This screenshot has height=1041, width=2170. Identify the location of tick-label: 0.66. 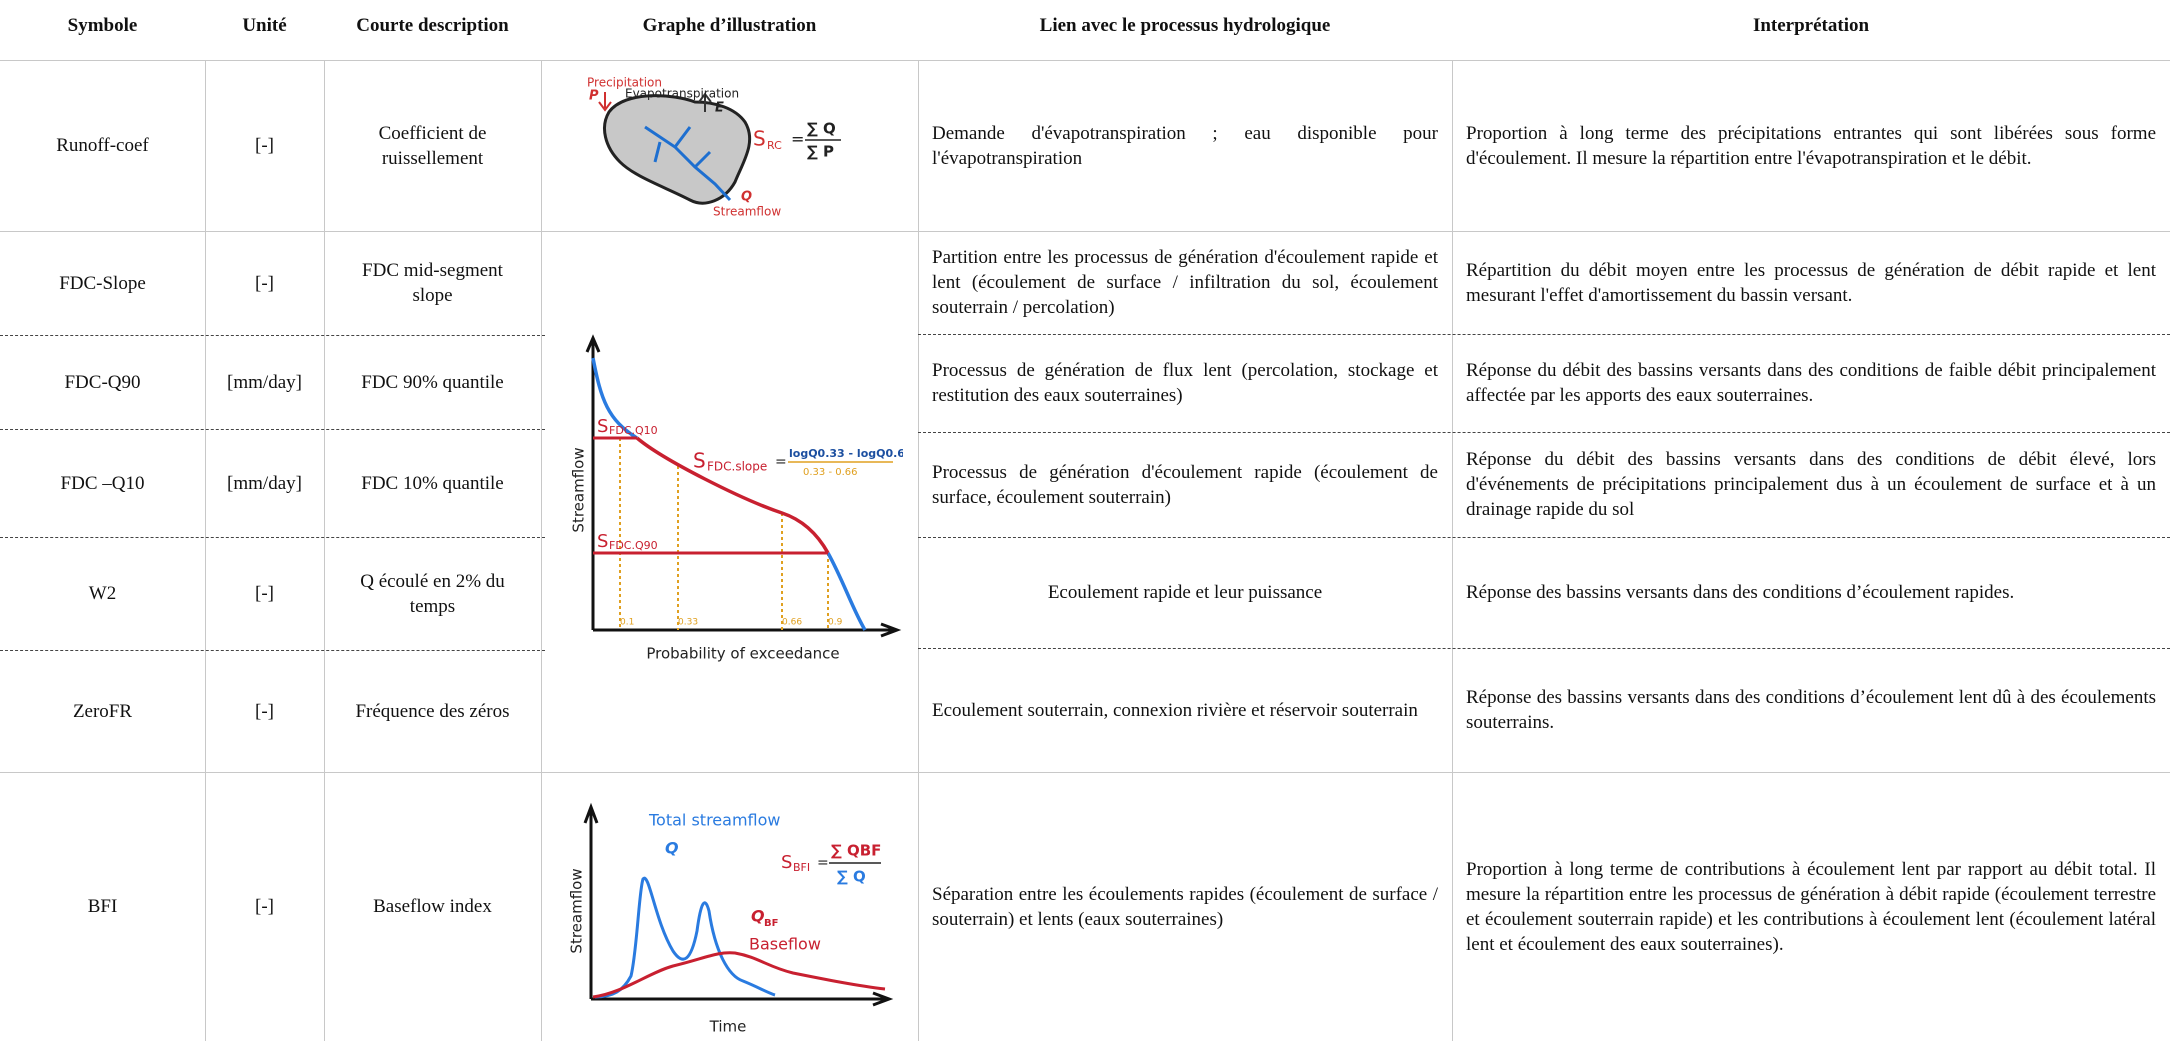
(792, 623).